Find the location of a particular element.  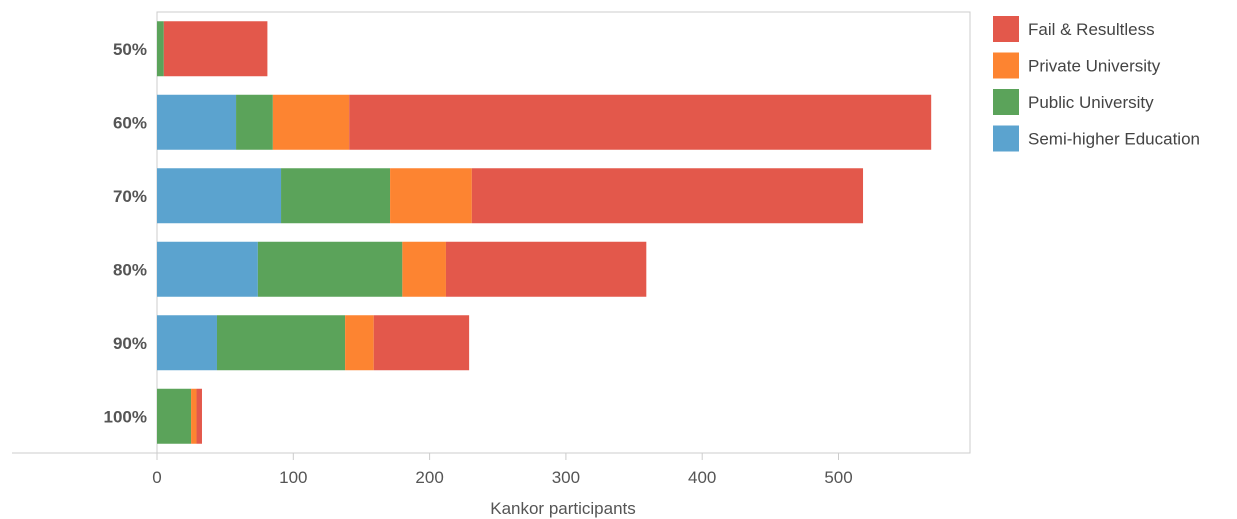

x-tick-label: 200 is located at coordinates (429, 477).